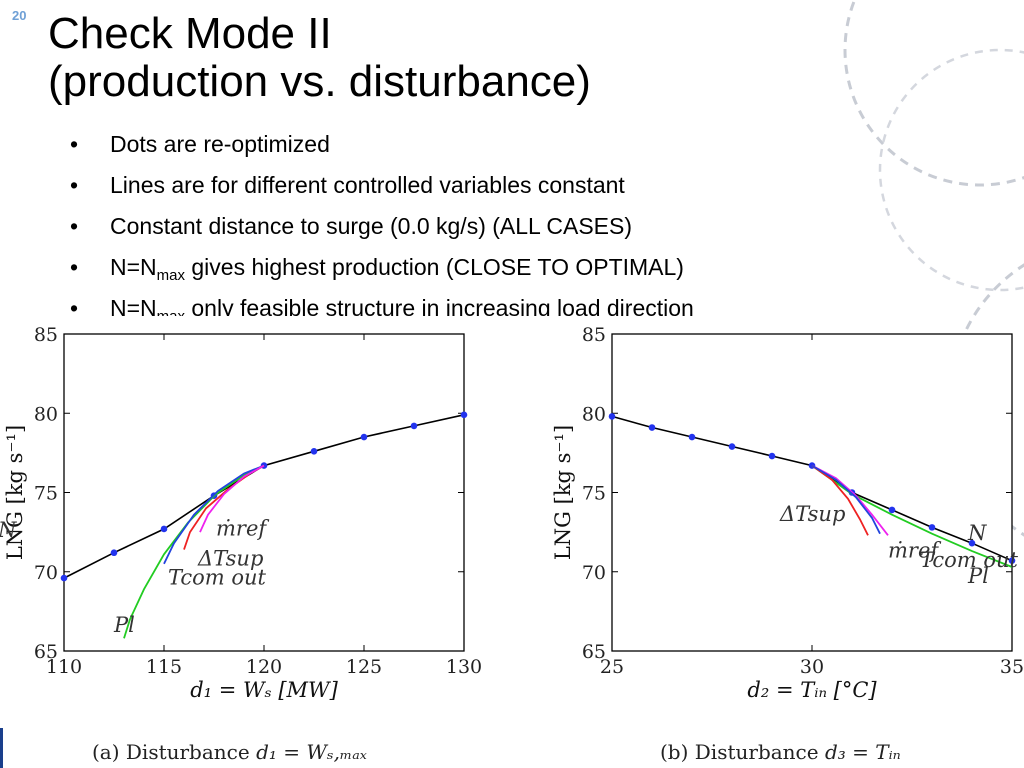 The image size is (1024, 768). I want to click on left-accent-bar, so click(1, 748).